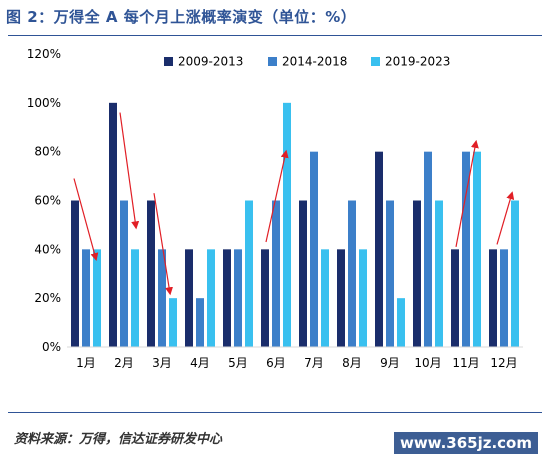 This screenshot has height=457, width=550. Describe the element at coordinates (417, 62) in the screenshot. I see `legend-label-2019-2023: 2019-2023` at that location.